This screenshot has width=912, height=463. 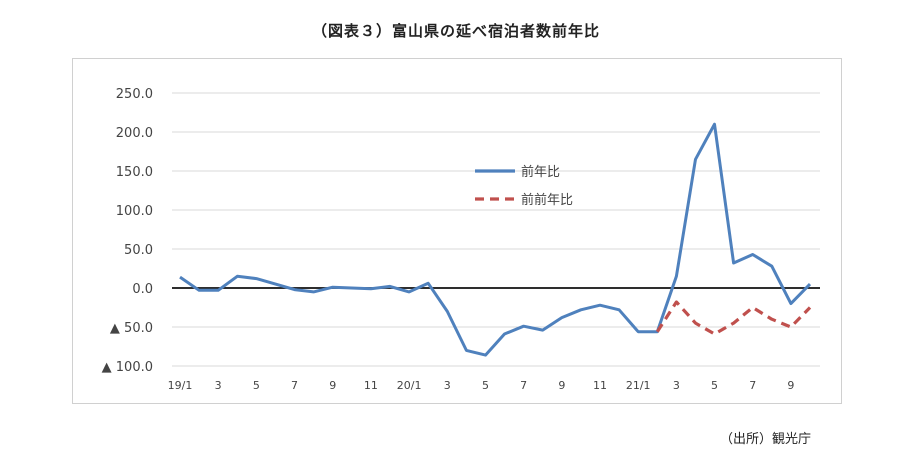 I want to click on x-tick-label: 19/1, so click(x=180, y=385).